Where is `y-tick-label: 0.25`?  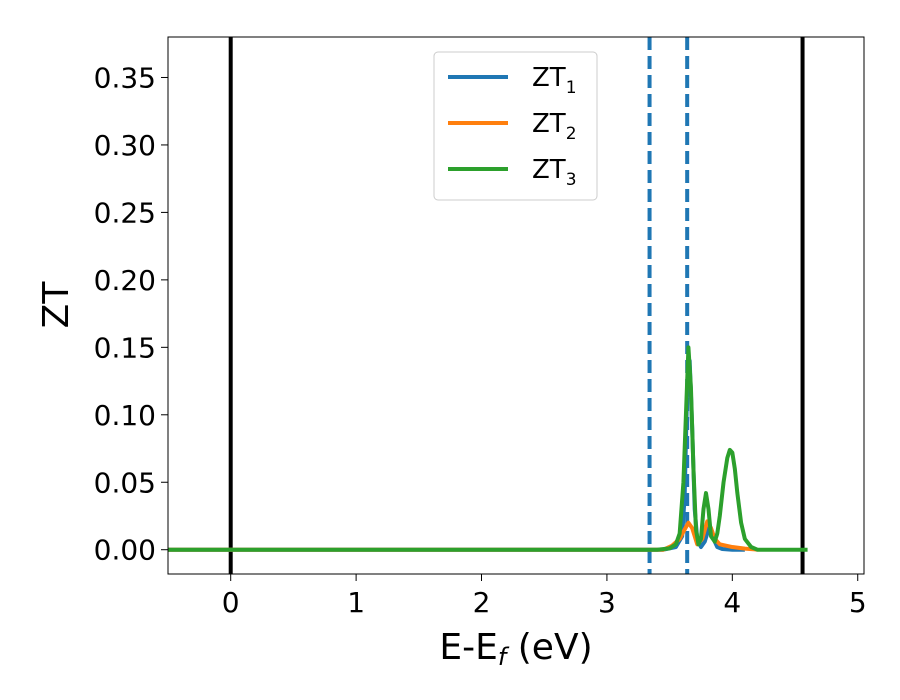 y-tick-label: 0.25 is located at coordinates (125, 212).